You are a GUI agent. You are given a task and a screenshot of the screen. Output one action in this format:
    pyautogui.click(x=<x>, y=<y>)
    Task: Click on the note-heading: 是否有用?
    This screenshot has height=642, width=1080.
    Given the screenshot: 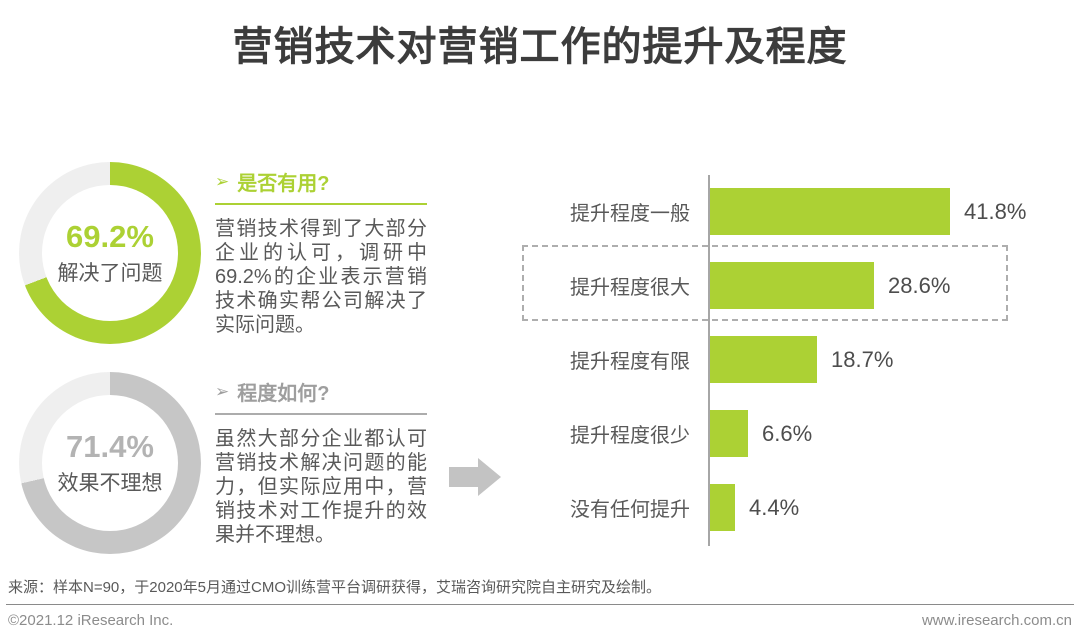 What is the action you would take?
    pyautogui.click(x=283, y=183)
    